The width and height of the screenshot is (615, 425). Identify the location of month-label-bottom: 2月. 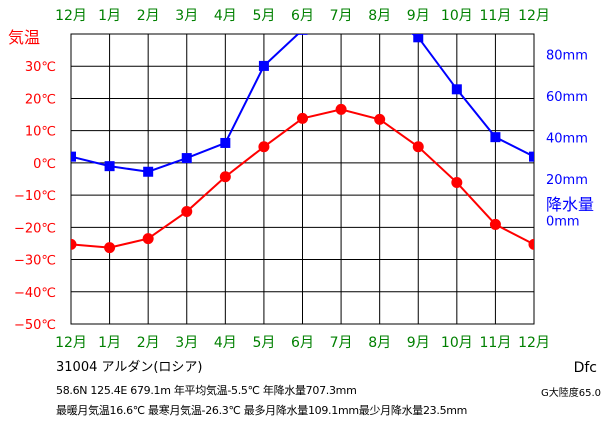
(148, 343).